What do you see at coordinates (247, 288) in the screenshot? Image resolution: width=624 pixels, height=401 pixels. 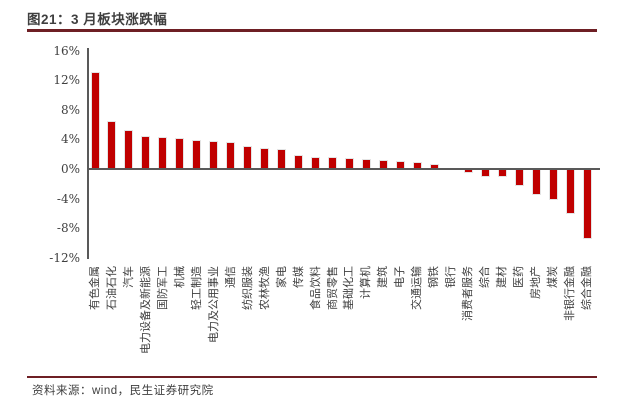 I see `x-axis-label: 纺织服装` at bounding box center [247, 288].